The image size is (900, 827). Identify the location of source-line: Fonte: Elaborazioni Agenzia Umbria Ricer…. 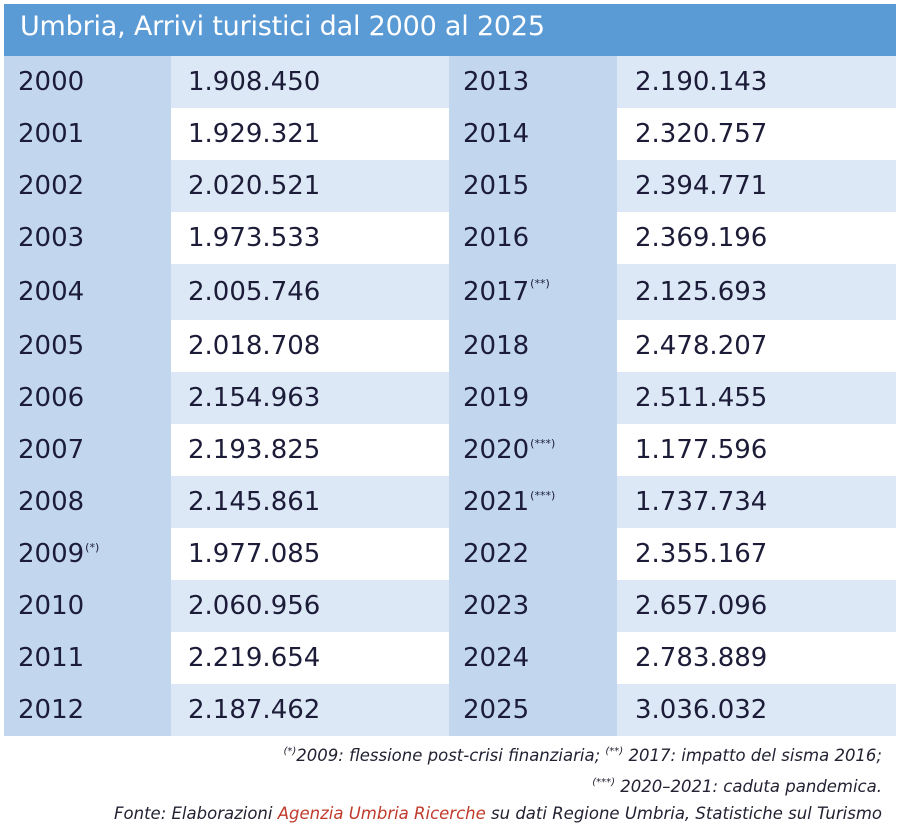
(498, 813).